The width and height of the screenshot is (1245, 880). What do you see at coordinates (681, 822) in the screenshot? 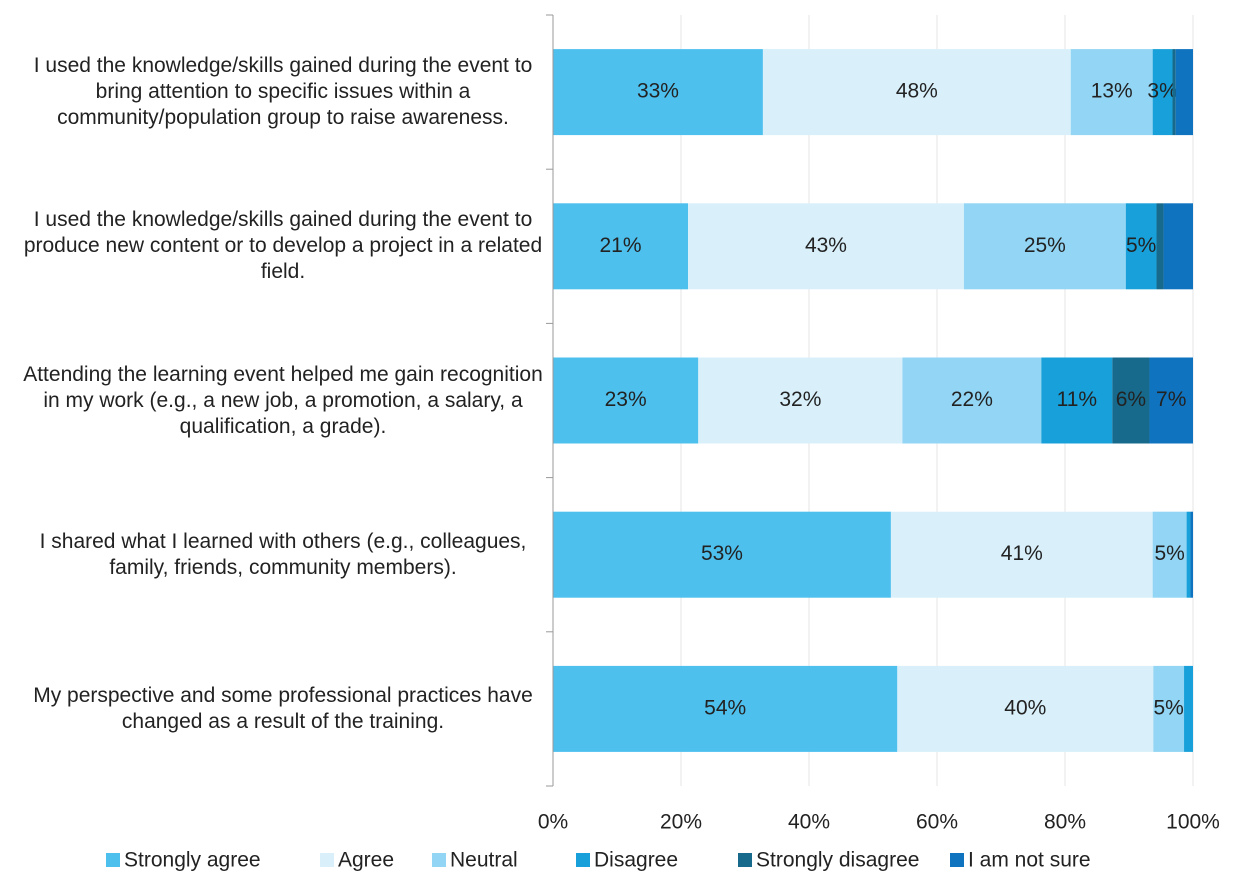
I see `x-tick-label: 20%` at bounding box center [681, 822].